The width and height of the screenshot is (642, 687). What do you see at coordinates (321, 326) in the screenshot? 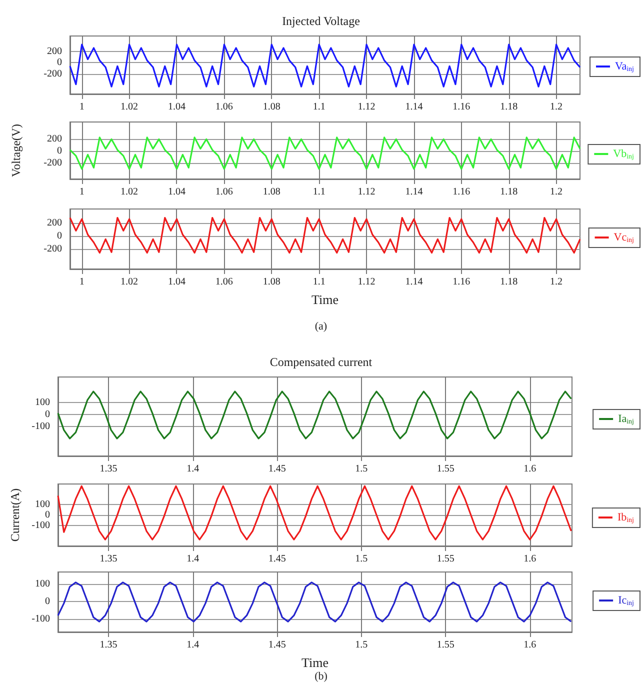
I see `text: (a)` at bounding box center [321, 326].